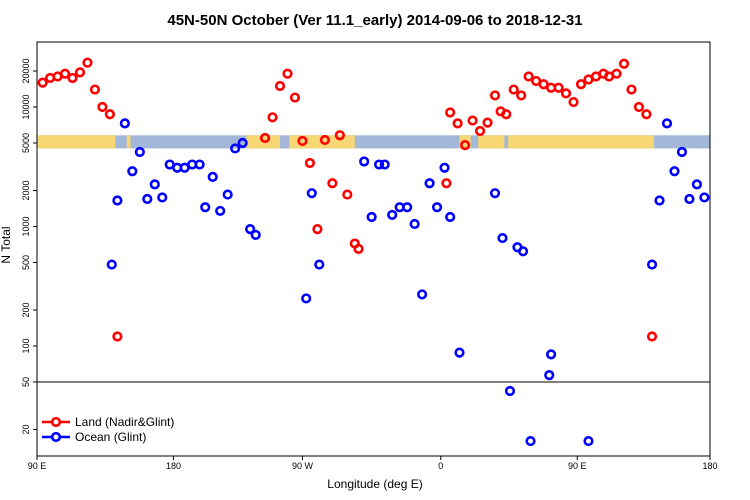  What do you see at coordinates (26, 143) in the screenshot?
I see `y-tick-label: 5000` at bounding box center [26, 143].